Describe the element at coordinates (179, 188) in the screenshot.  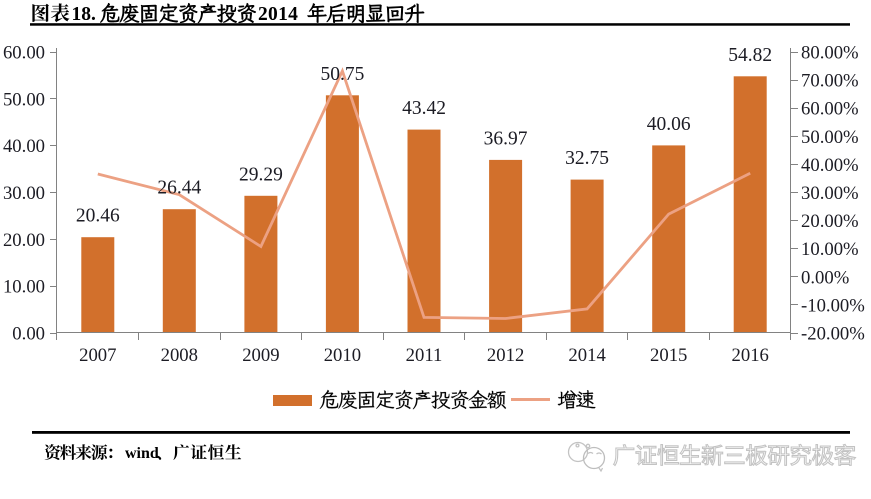
I see `svg-text: 26.44` at that location.